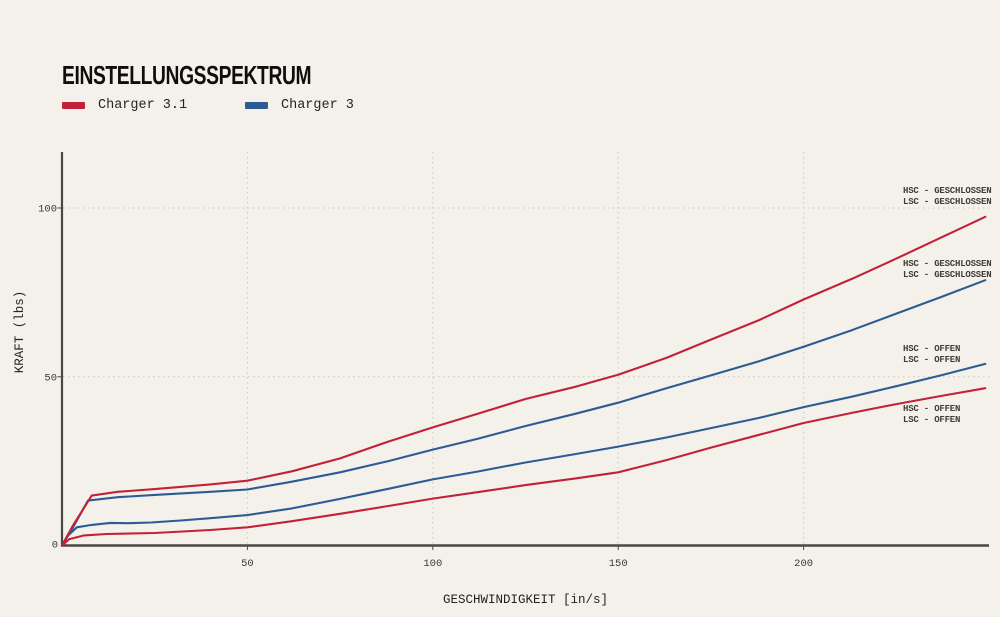  Describe the element at coordinates (50, 378) in the screenshot. I see `y-tick-label: 50` at that location.